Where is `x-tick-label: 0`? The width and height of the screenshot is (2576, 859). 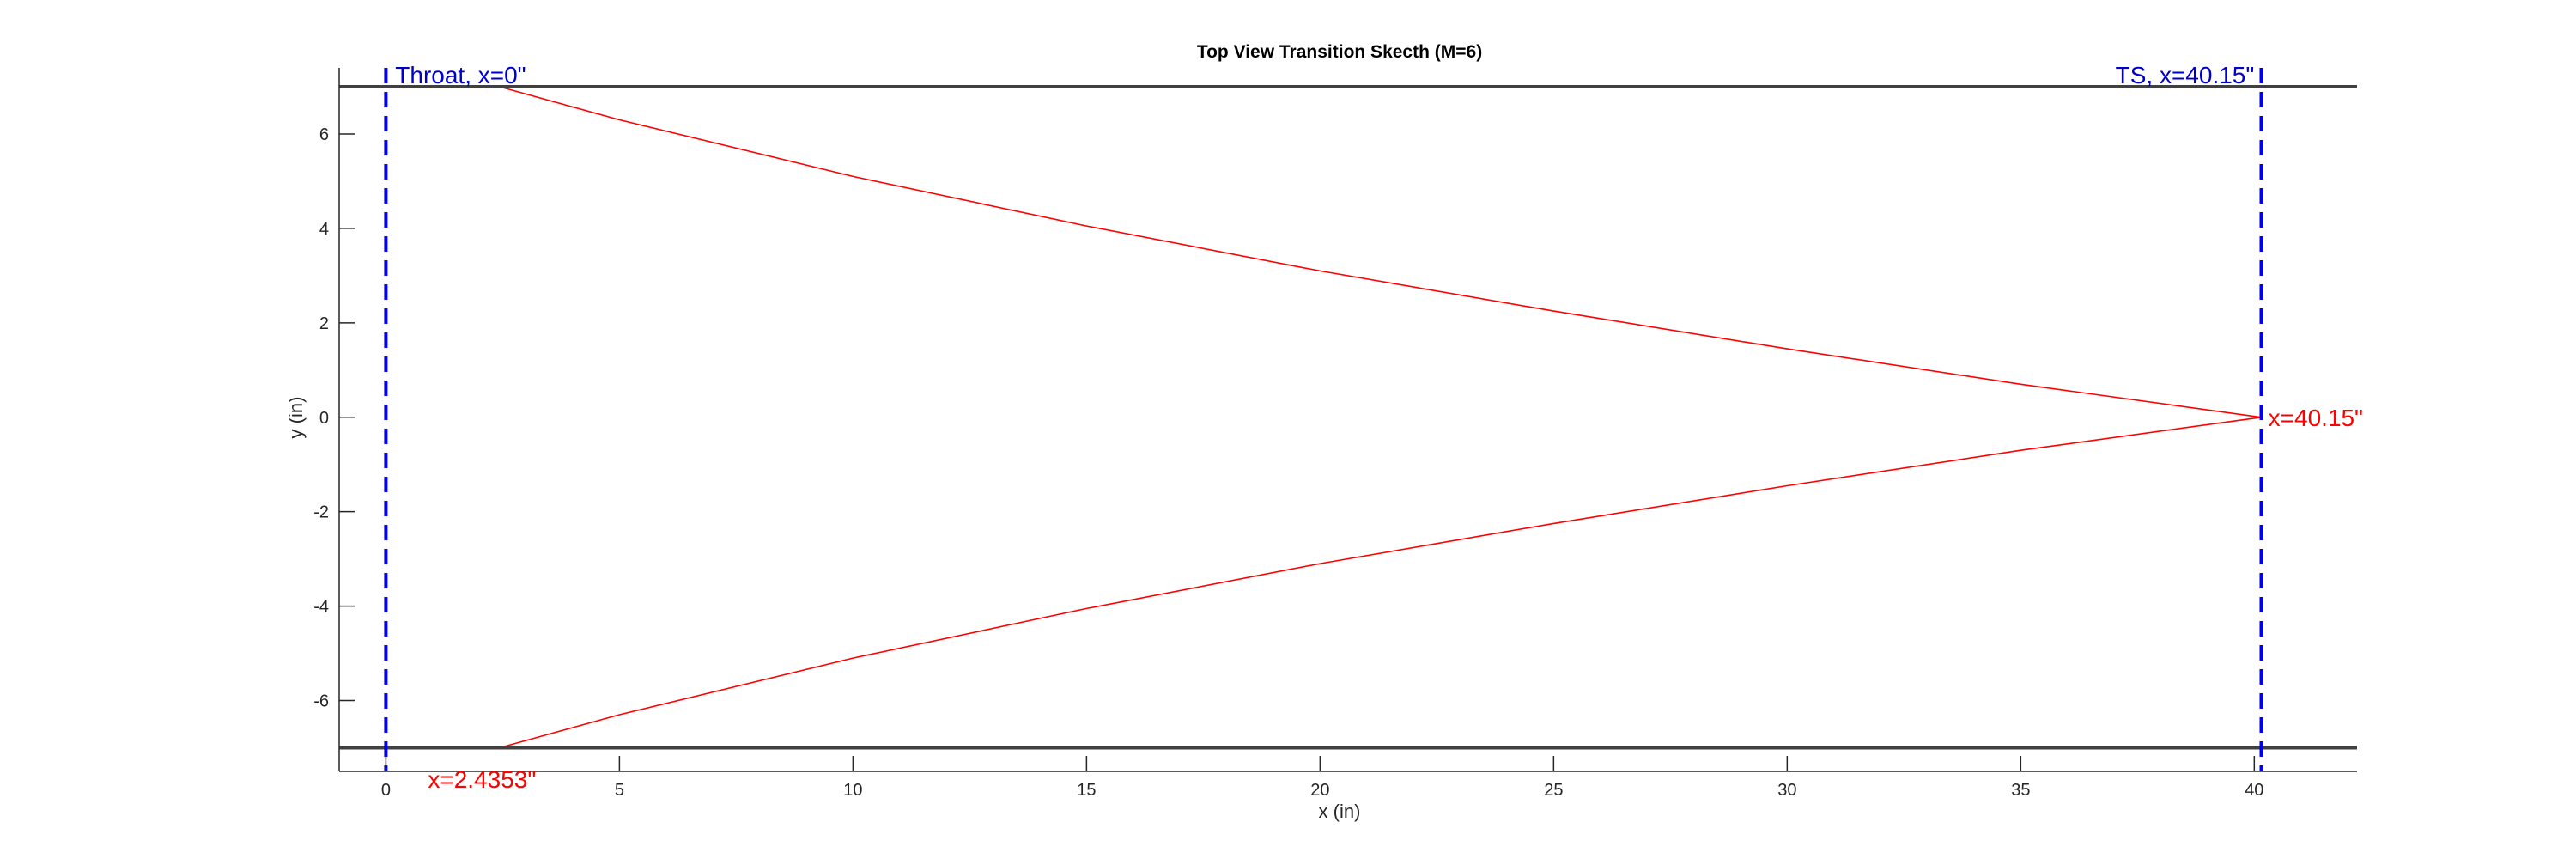
x-tick-label: 0 is located at coordinates (386, 791).